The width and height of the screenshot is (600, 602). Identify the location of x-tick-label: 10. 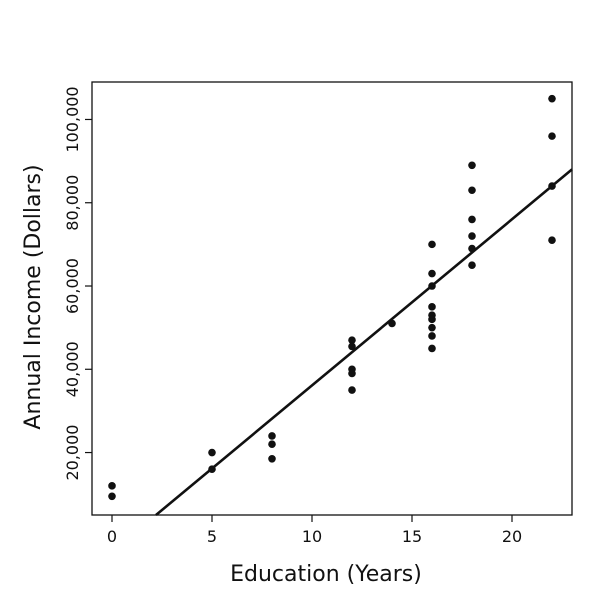
(312, 536).